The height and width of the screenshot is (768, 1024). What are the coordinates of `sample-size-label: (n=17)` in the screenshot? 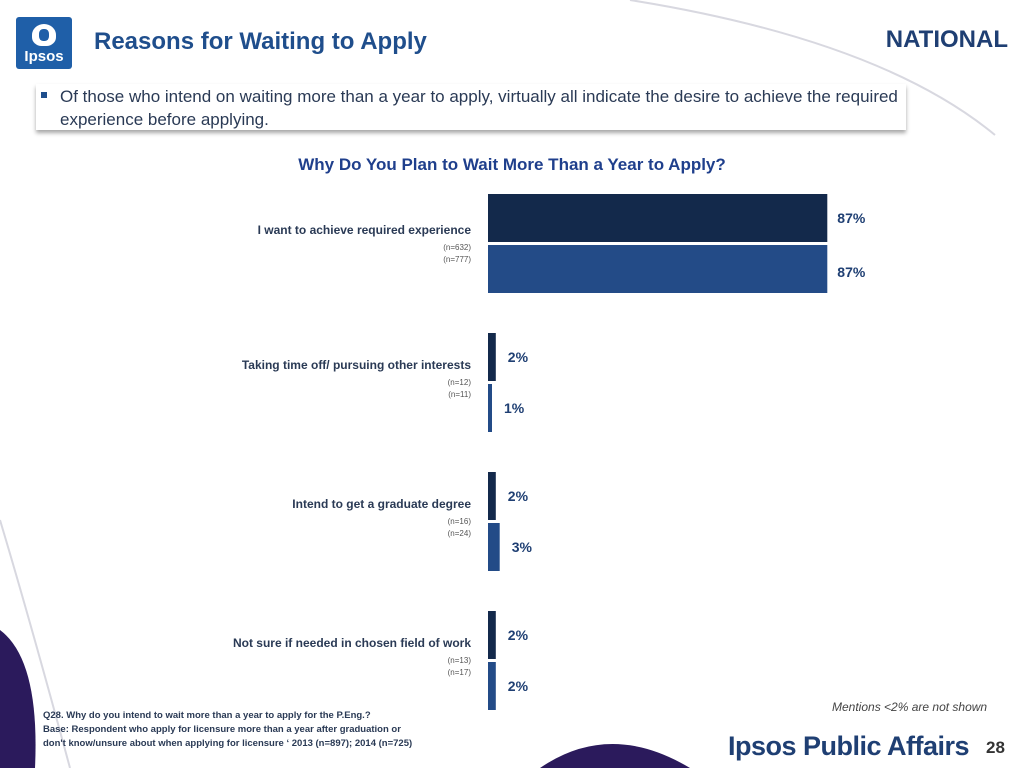 It's located at (460, 672).